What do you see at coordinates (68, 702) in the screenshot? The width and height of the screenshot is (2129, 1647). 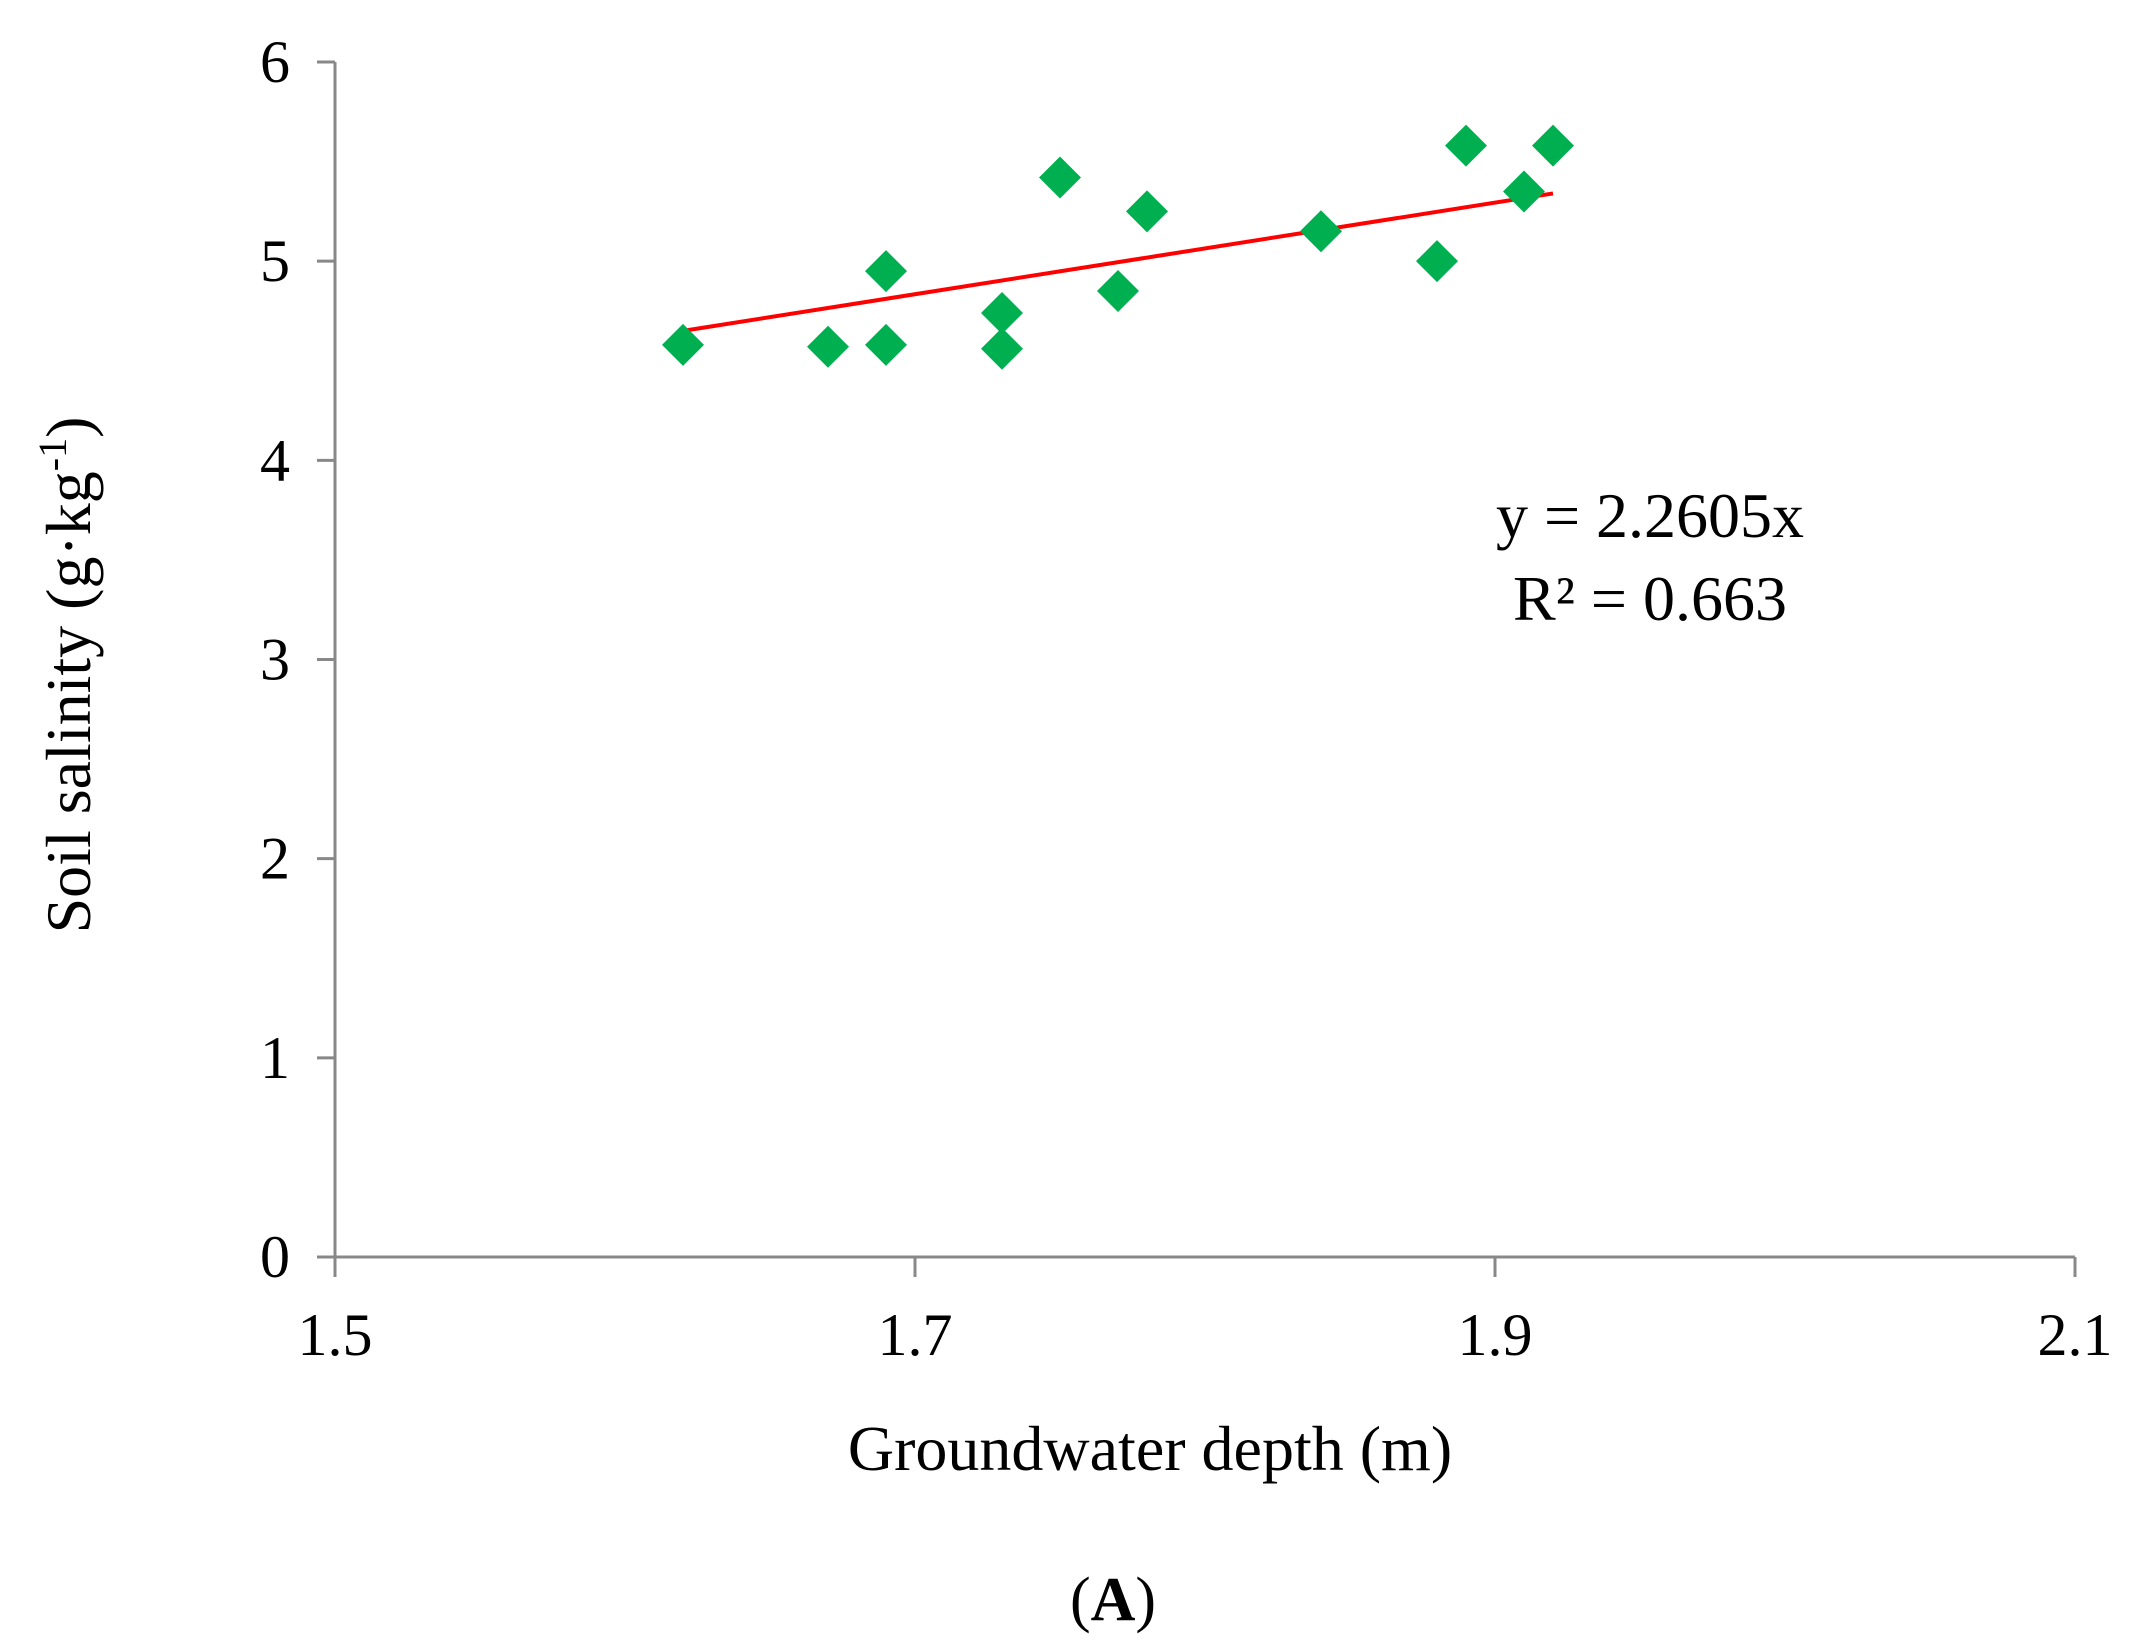 I see `y-axis-title-main: Soil salinity (g·kg` at bounding box center [68, 702].